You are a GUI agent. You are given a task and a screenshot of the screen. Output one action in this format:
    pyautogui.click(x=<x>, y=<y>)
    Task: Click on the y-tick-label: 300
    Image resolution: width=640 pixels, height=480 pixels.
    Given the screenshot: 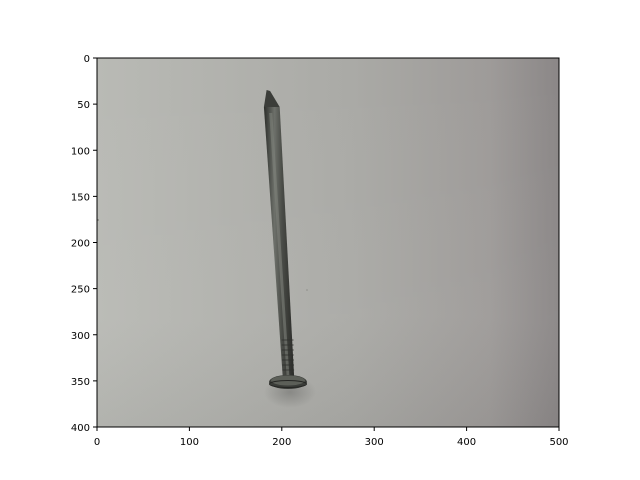 What is the action you would take?
    pyautogui.click(x=80, y=336)
    